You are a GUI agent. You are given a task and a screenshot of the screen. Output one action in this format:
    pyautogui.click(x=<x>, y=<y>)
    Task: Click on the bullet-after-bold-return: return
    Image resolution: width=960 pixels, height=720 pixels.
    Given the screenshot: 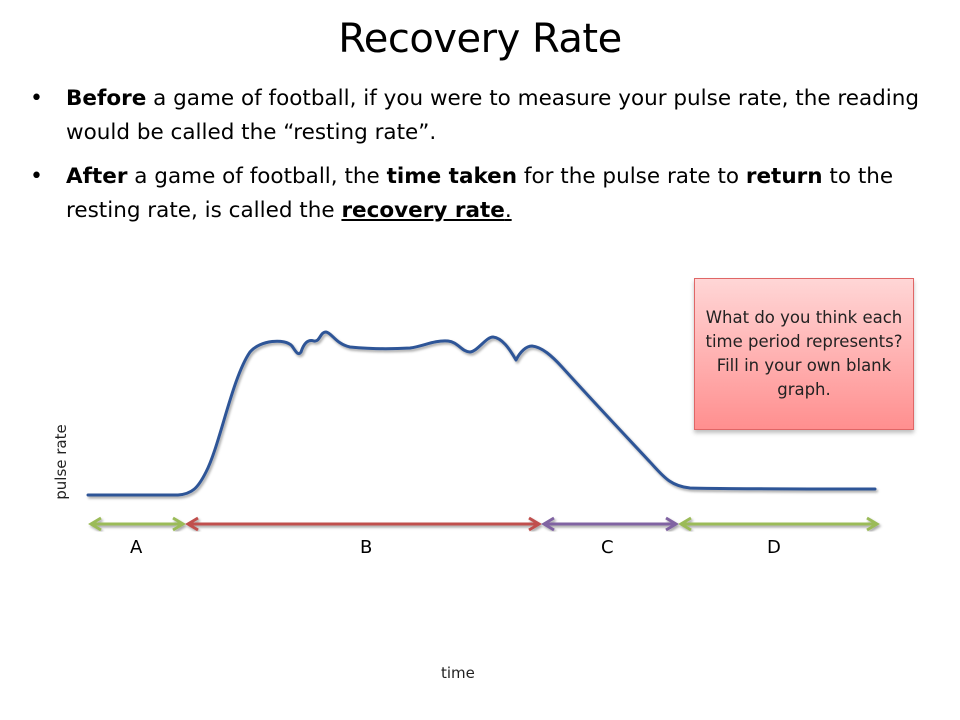 What is the action you would take?
    pyautogui.click(x=784, y=176)
    